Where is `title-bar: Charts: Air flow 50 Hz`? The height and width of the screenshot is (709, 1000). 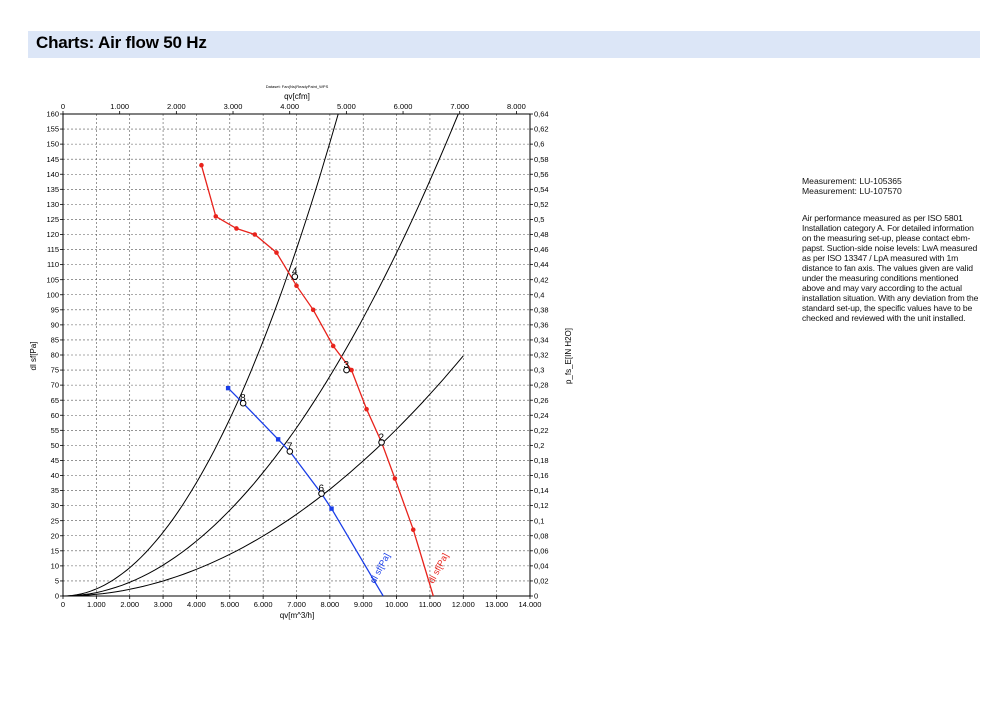 title-bar: Charts: Air flow 50 Hz is located at coordinates (504, 44).